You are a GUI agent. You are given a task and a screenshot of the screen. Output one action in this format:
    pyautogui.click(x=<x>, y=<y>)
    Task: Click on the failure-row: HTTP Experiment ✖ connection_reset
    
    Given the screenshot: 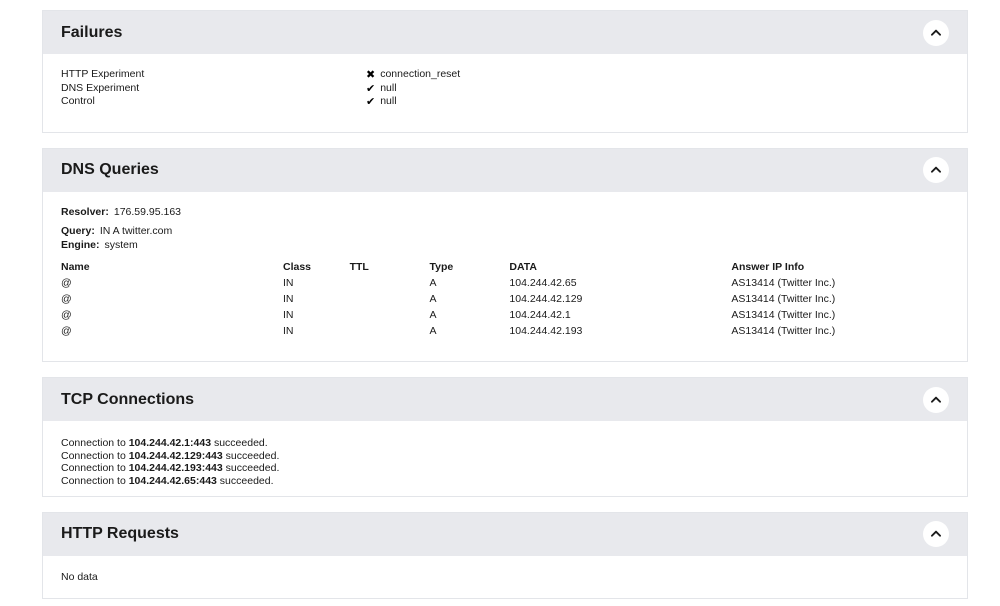 What is the action you would take?
    pyautogui.click(x=505, y=75)
    